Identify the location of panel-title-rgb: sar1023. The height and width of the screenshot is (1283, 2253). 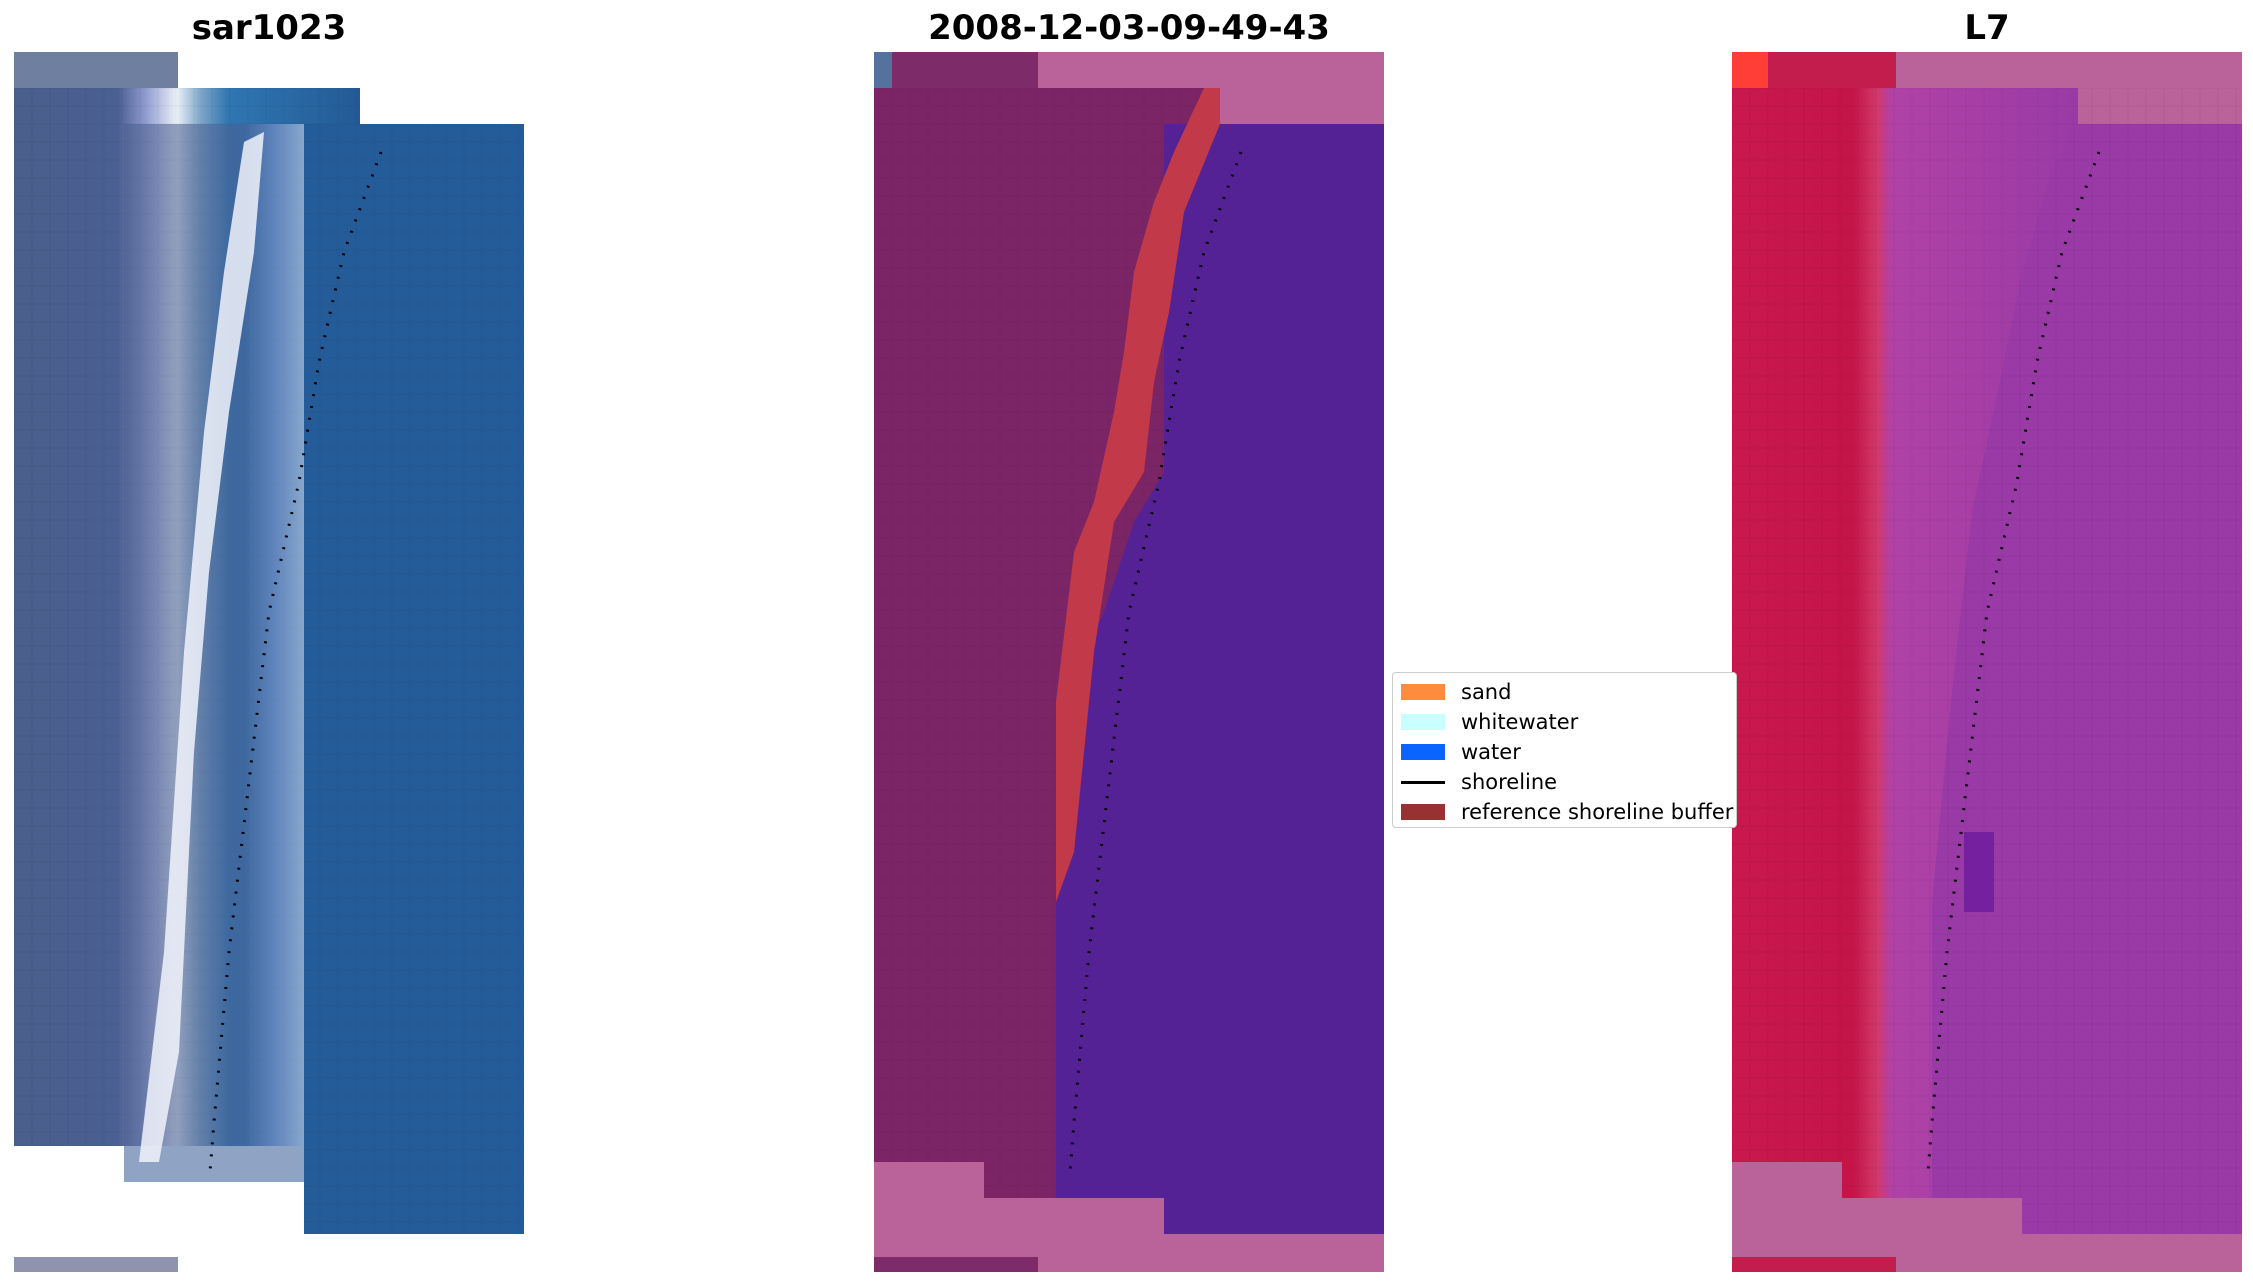
(269, 28).